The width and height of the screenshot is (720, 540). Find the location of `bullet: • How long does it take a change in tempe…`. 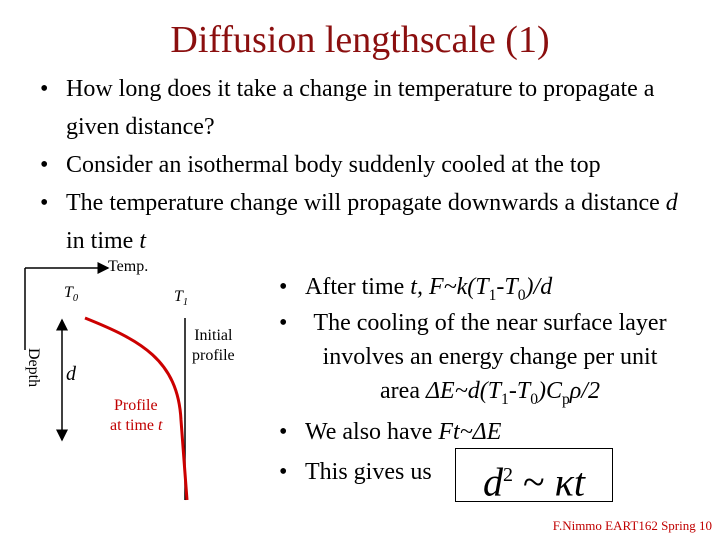

bullet: • How long does it take a change in tempe… is located at coordinates (347, 108).